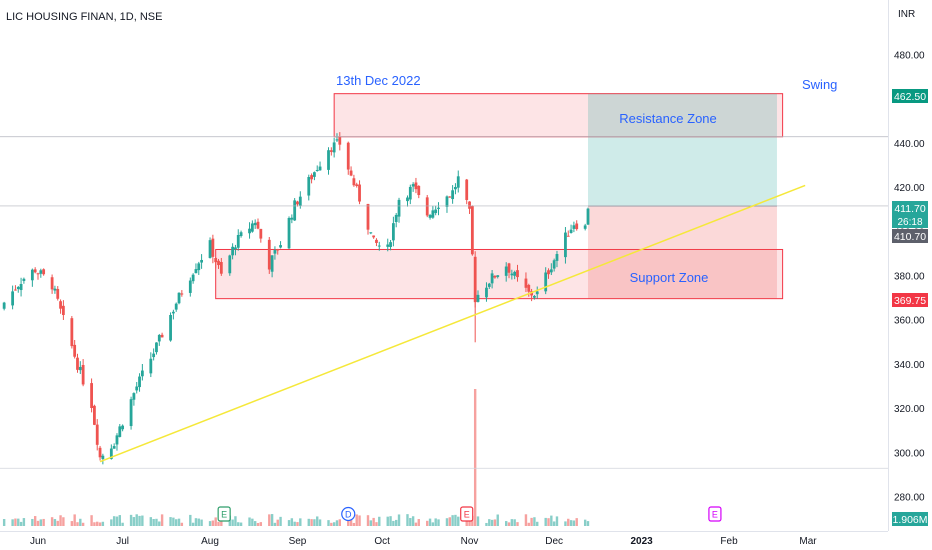 The height and width of the screenshot is (550, 932). Describe the element at coordinates (909, 188) in the screenshot. I see `price-tick-label: 420.00` at that location.